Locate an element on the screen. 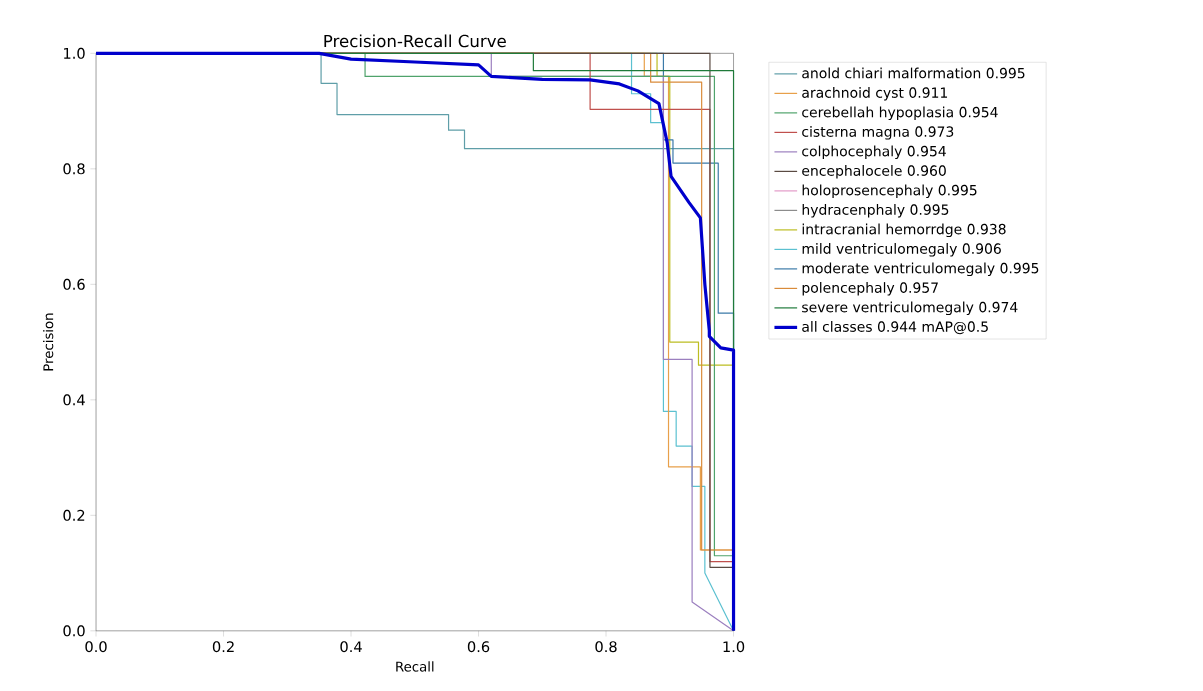 The width and height of the screenshot is (1203, 691). y-tick-label: 0.2 is located at coordinates (74, 515).